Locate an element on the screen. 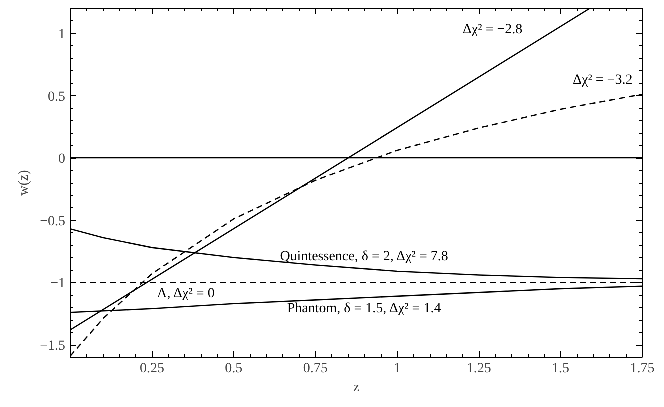  x-tick-label: 1.5 is located at coordinates (561, 369).